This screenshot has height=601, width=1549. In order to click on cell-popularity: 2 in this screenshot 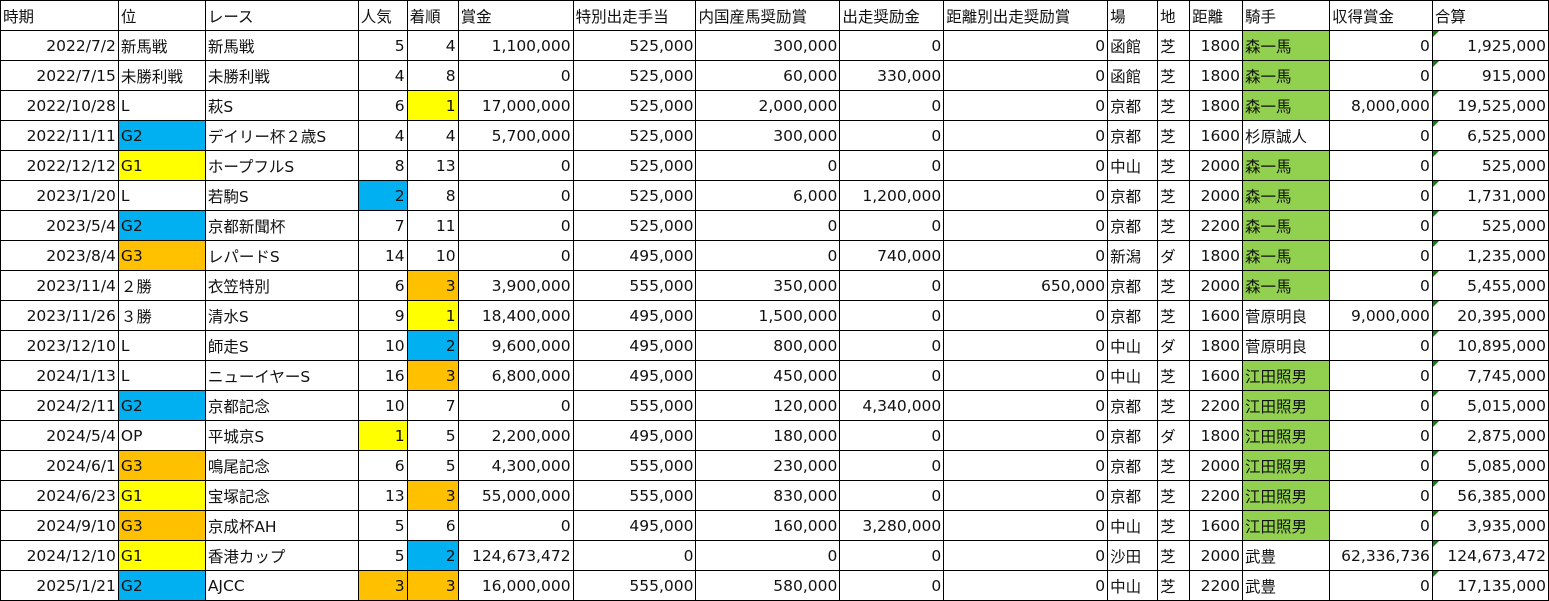, I will do `click(382, 195)`.